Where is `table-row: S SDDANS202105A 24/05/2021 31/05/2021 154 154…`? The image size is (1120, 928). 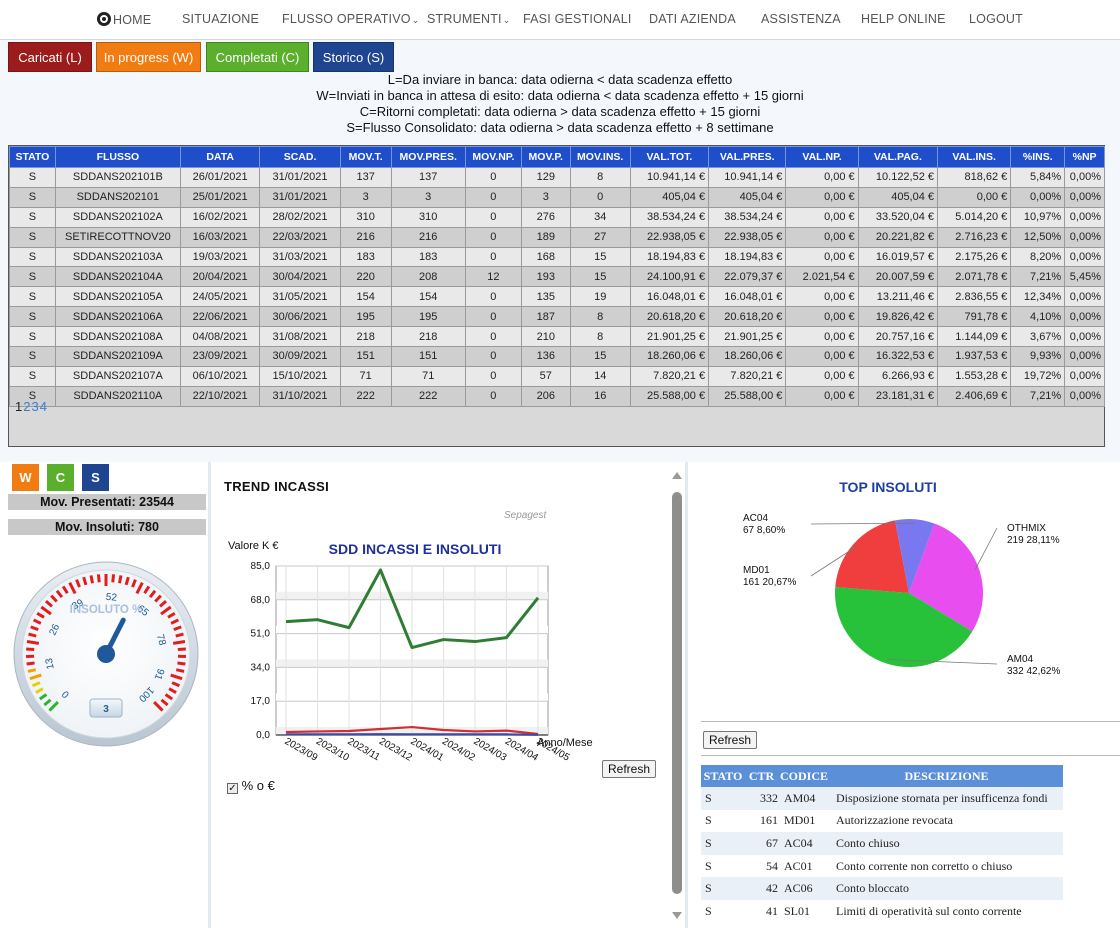 table-row: S SDDANS202105A 24/05/2021 31/05/2021 154 154… is located at coordinates (557, 297).